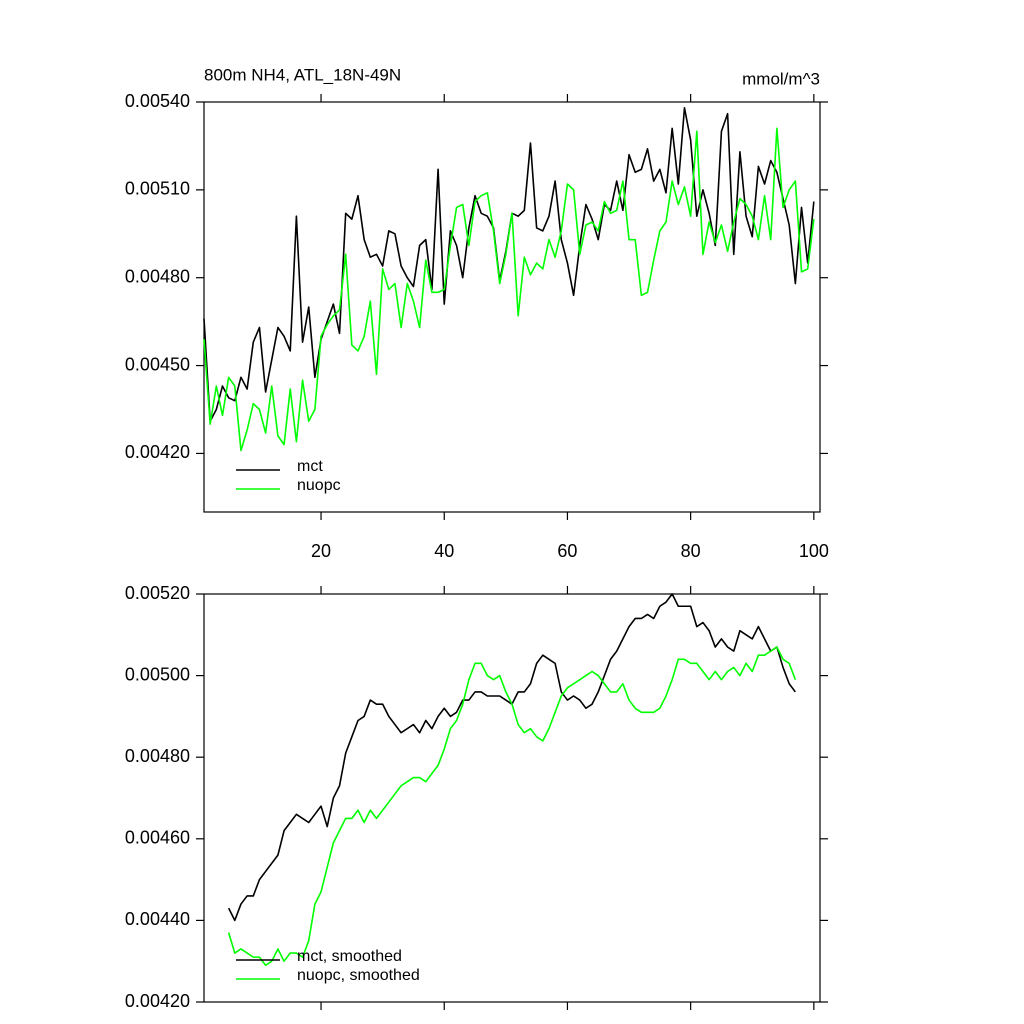  I want to click on legend-label: mct, so click(310, 466).